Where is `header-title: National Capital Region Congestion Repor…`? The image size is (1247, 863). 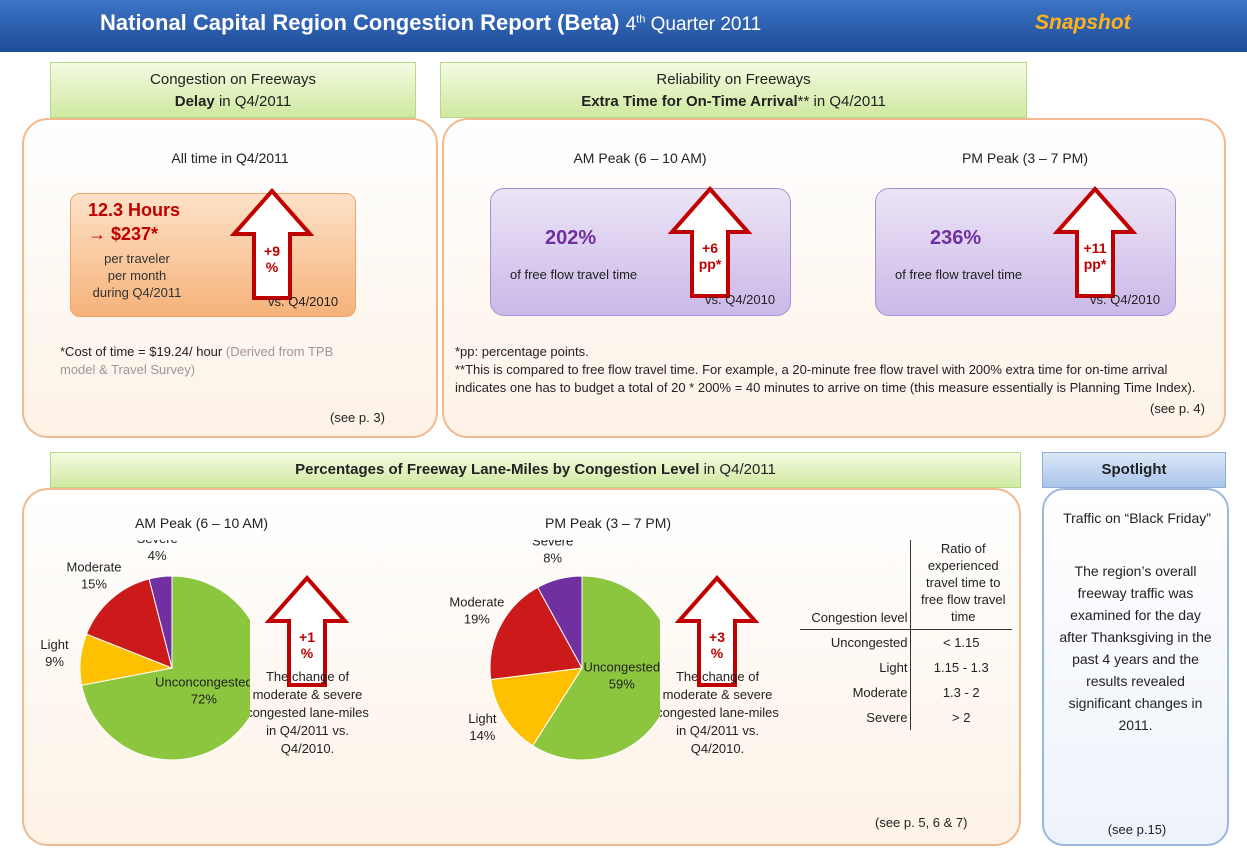 header-title: National Capital Region Congestion Repor… is located at coordinates (430, 23).